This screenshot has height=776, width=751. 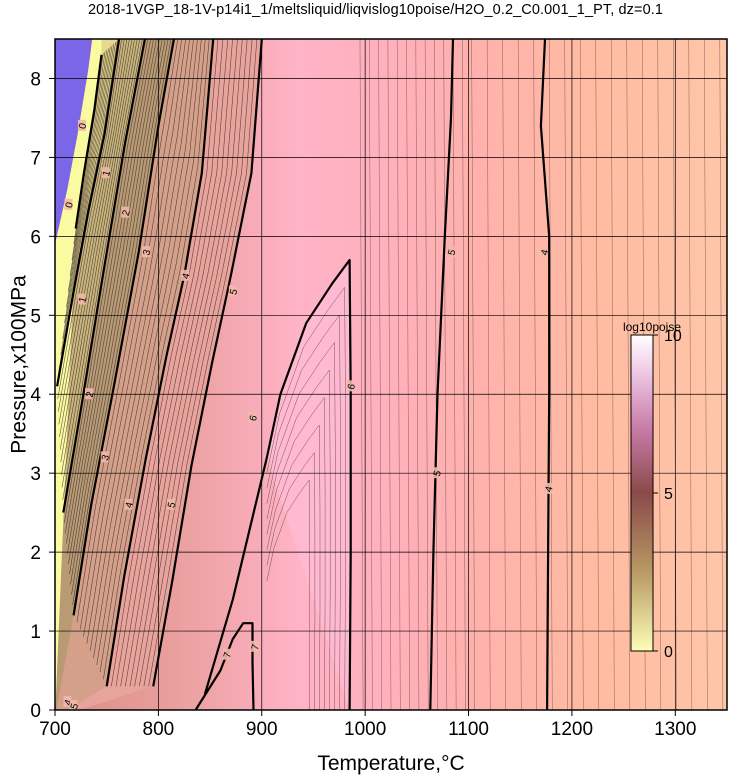 I want to click on y-tick-label: 5, so click(x=35, y=316).